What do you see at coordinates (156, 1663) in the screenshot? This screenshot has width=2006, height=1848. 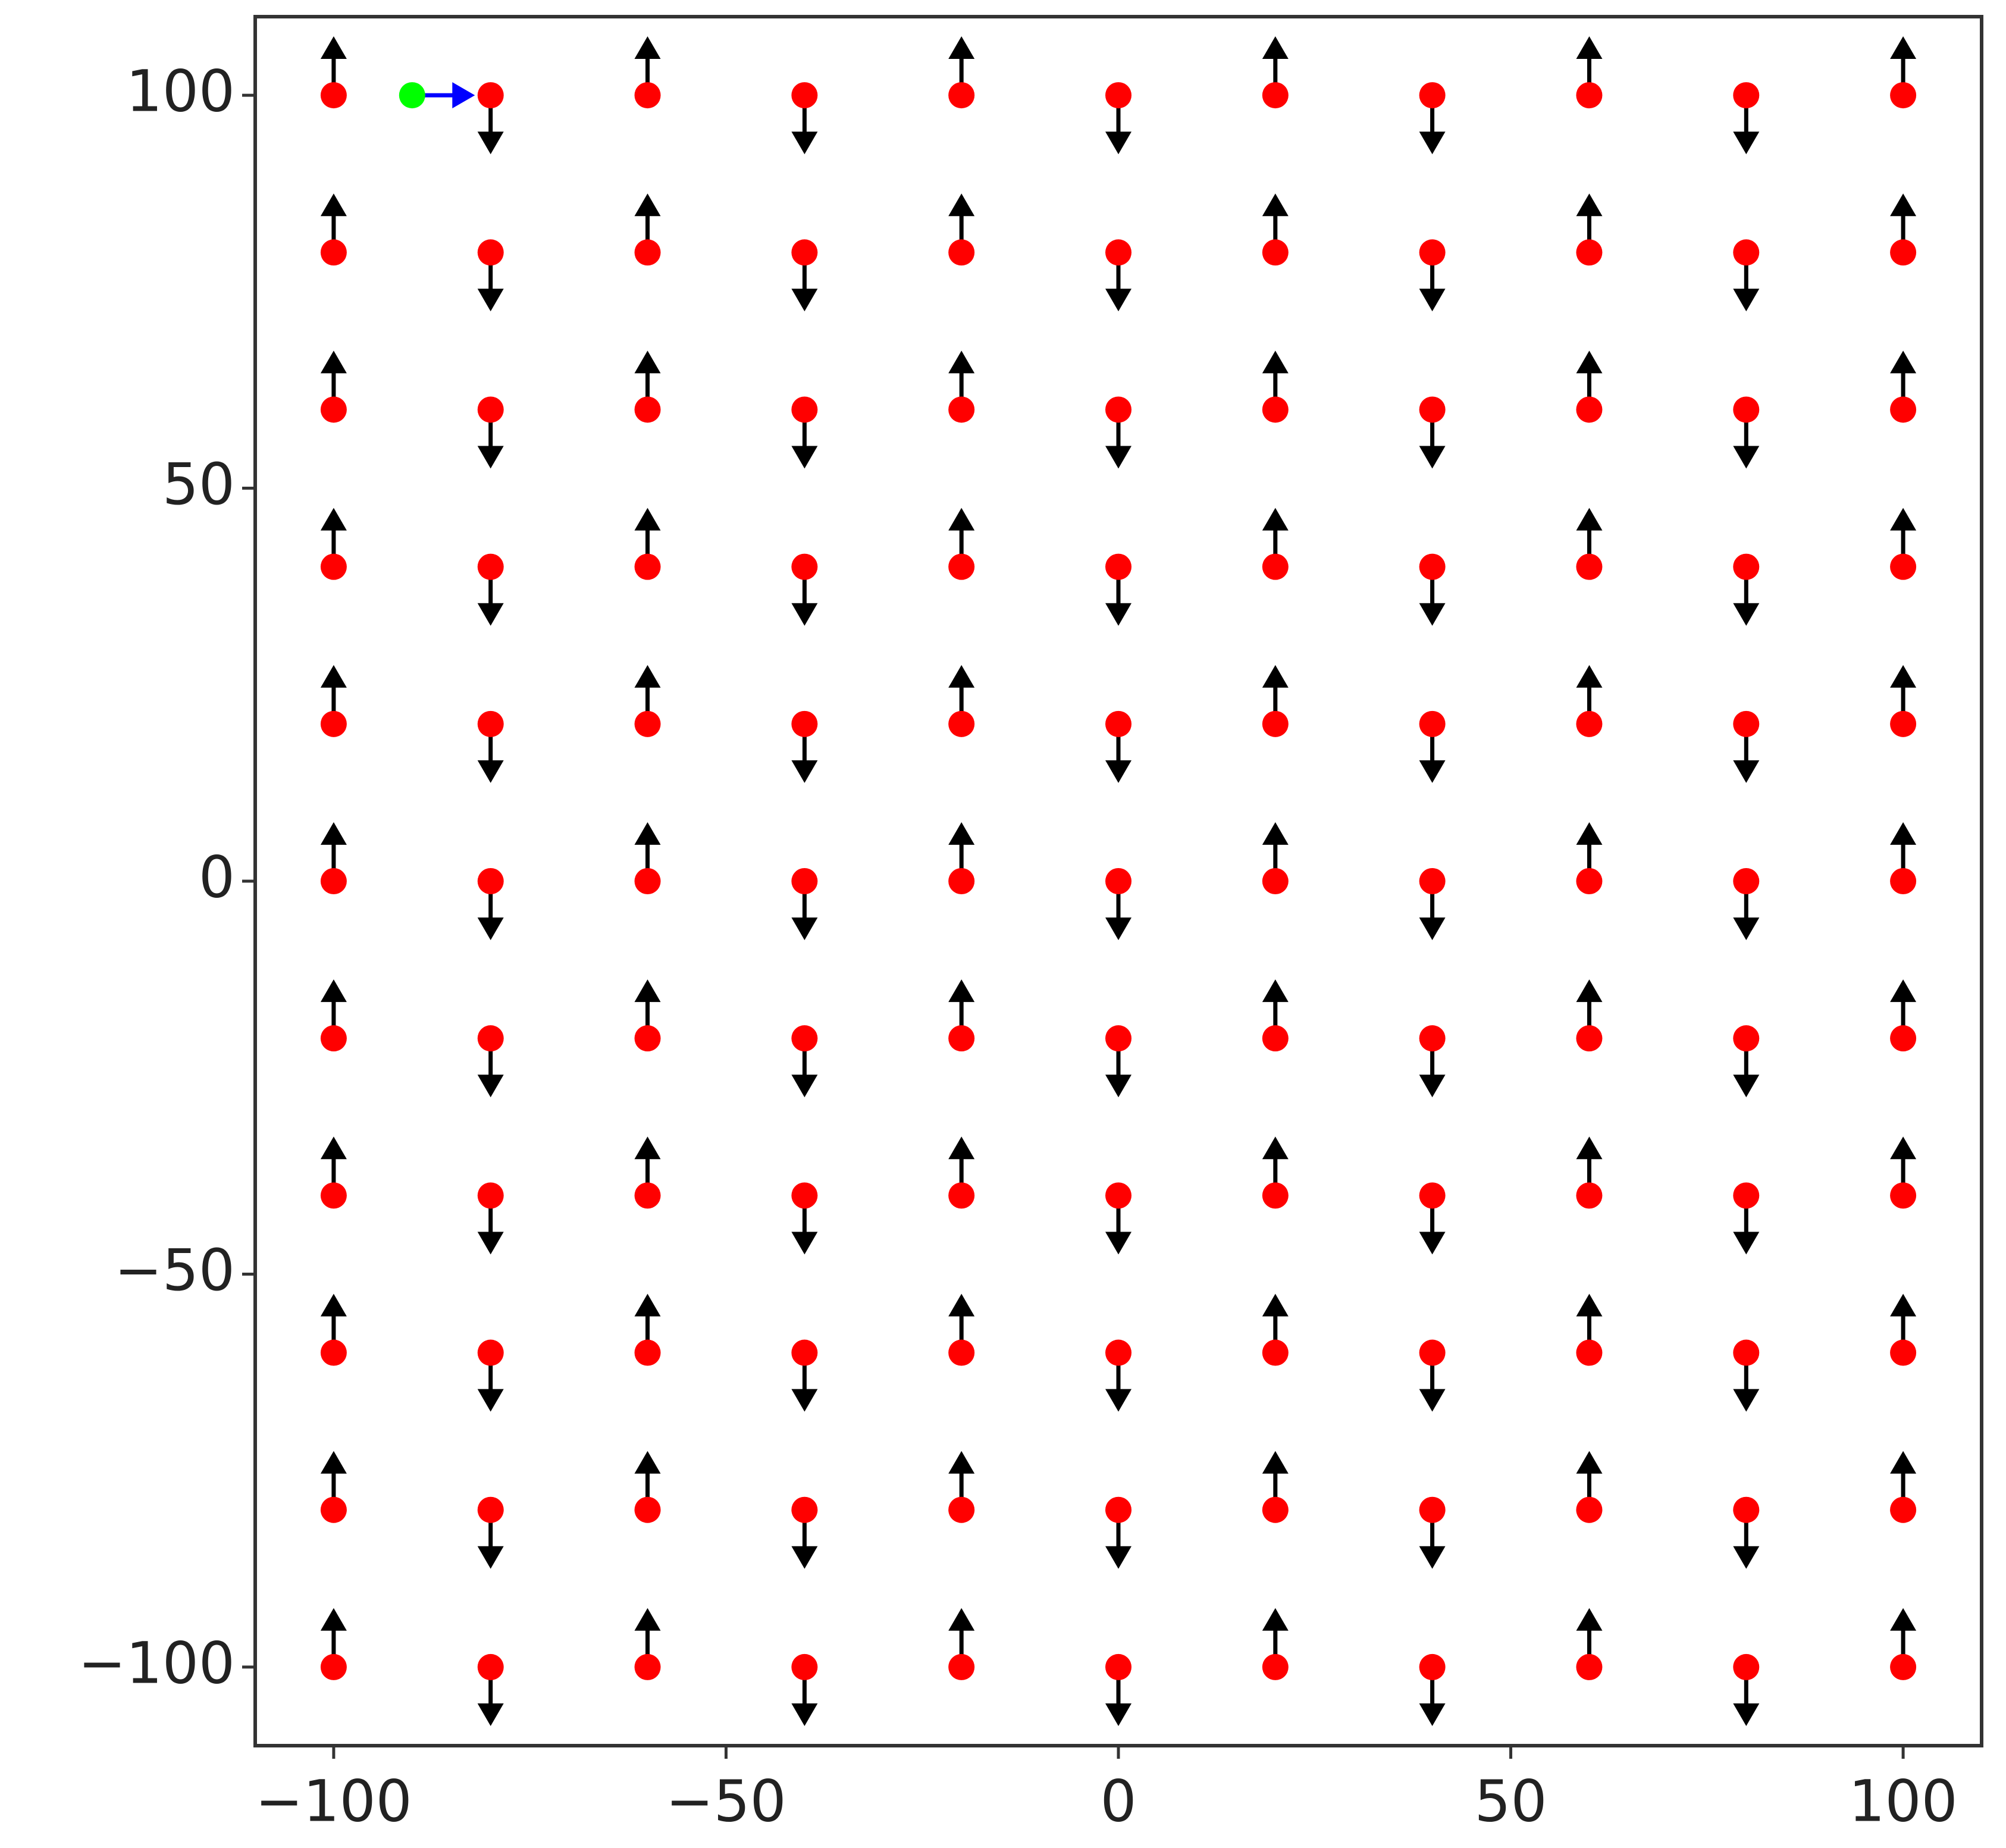 I see `y-tick-label: −100` at bounding box center [156, 1663].